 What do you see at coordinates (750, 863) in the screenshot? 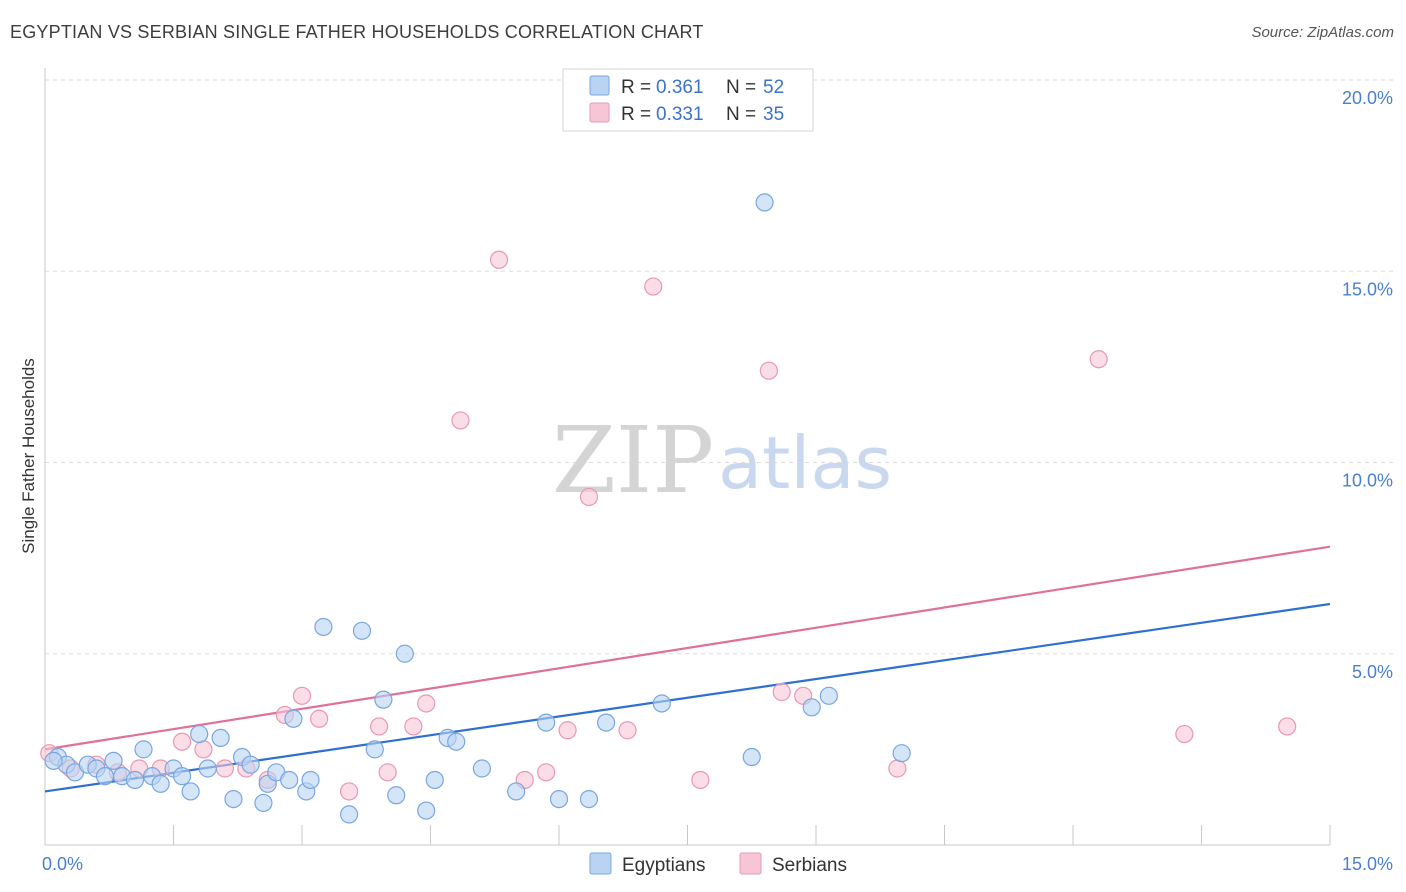
I see `bottom-legend-swatch-serbians` at bounding box center [750, 863].